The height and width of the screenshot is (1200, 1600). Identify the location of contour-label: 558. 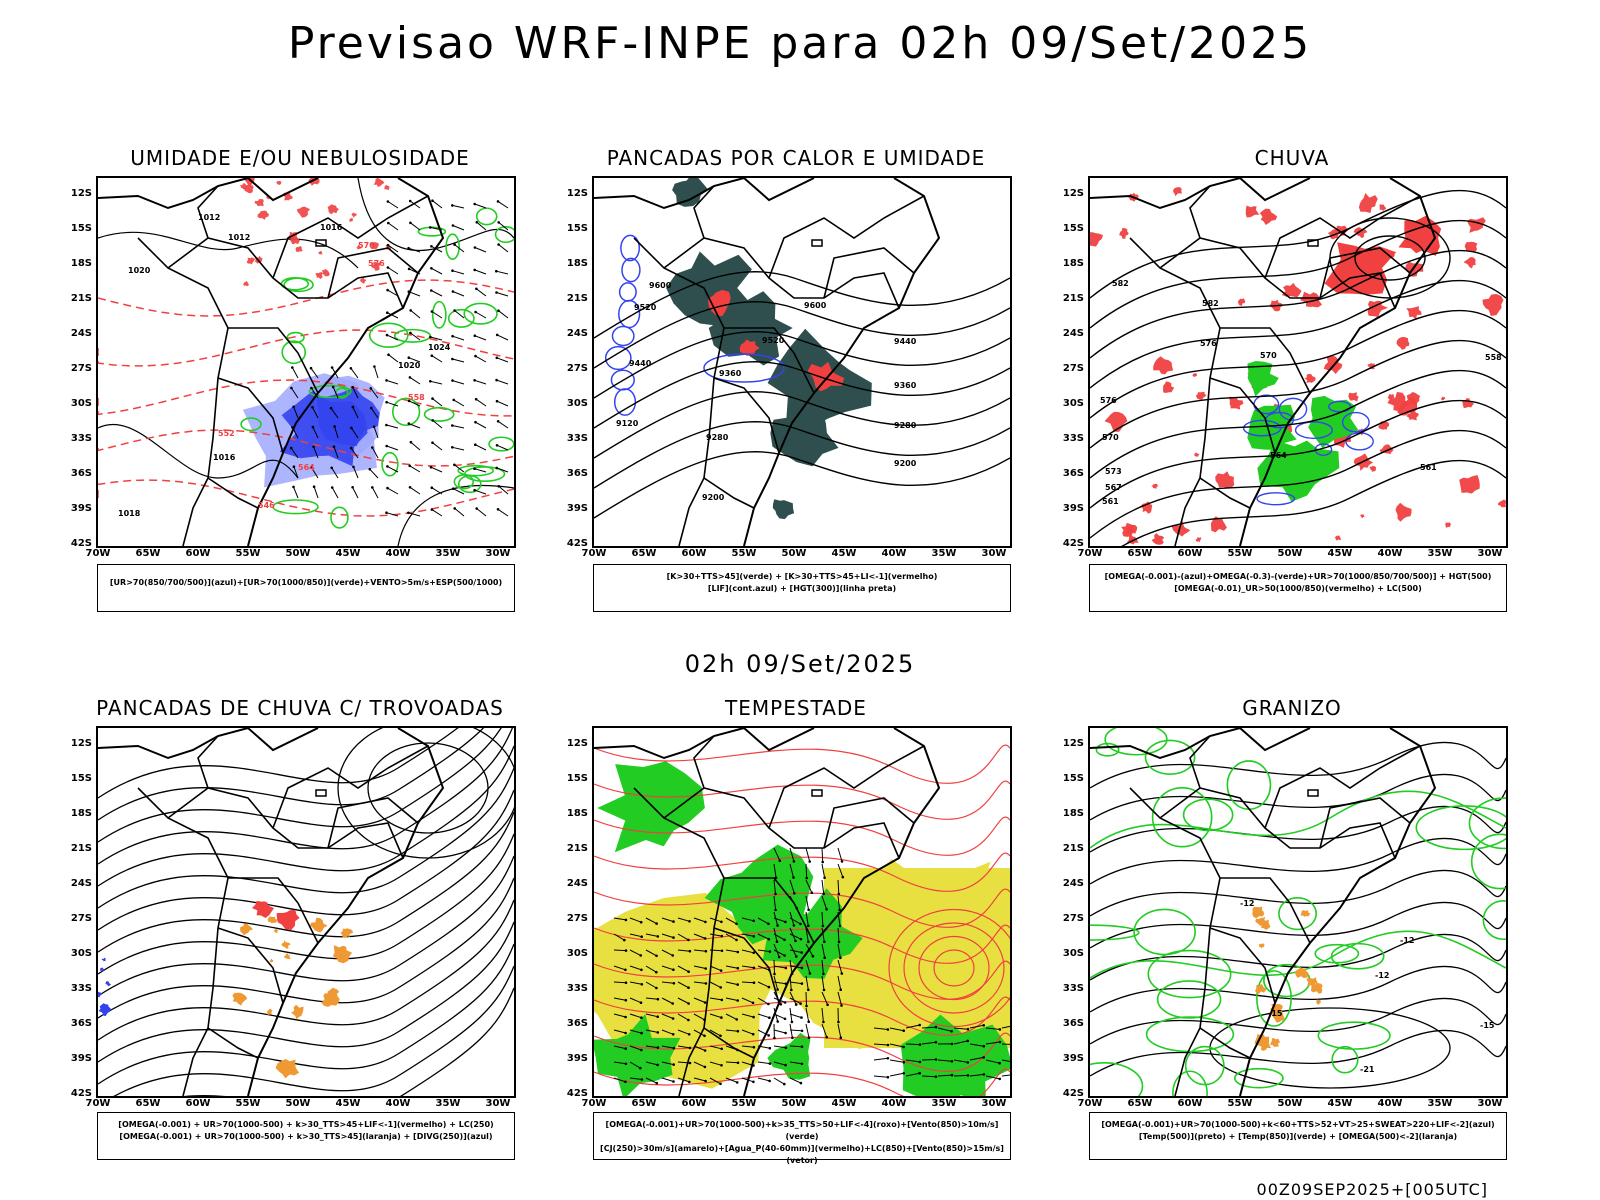
(416, 397).